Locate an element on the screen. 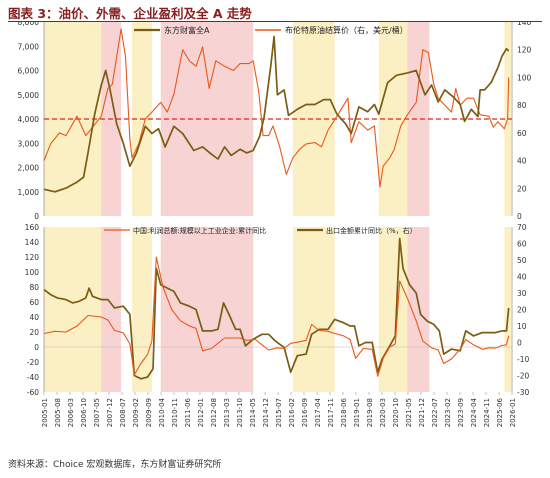 The width and height of the screenshot is (550, 478). x-tick-label: 2009-02 is located at coordinates (136, 412).